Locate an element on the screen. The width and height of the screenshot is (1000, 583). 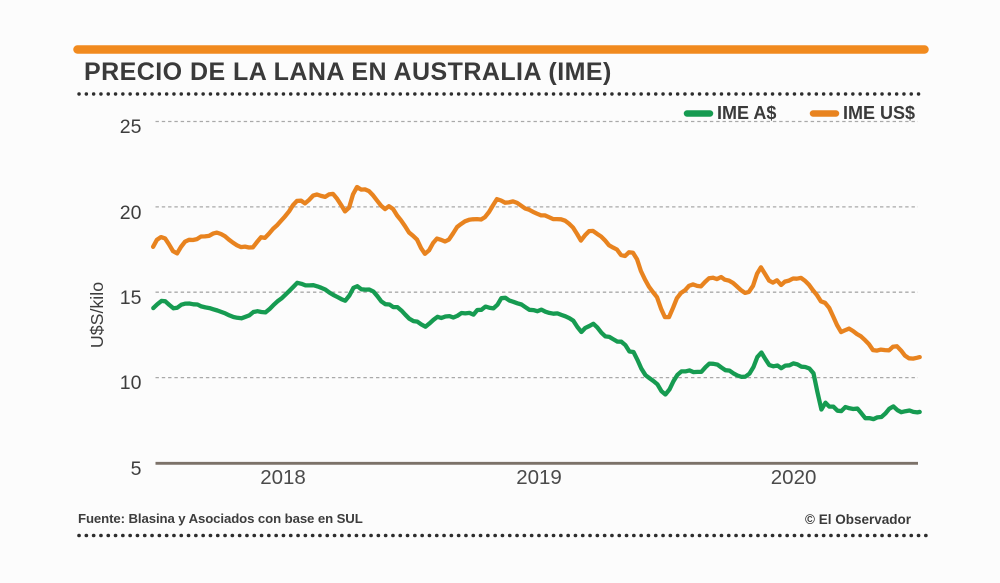
legend-label-ime-us: IME US$ is located at coordinates (879, 113).